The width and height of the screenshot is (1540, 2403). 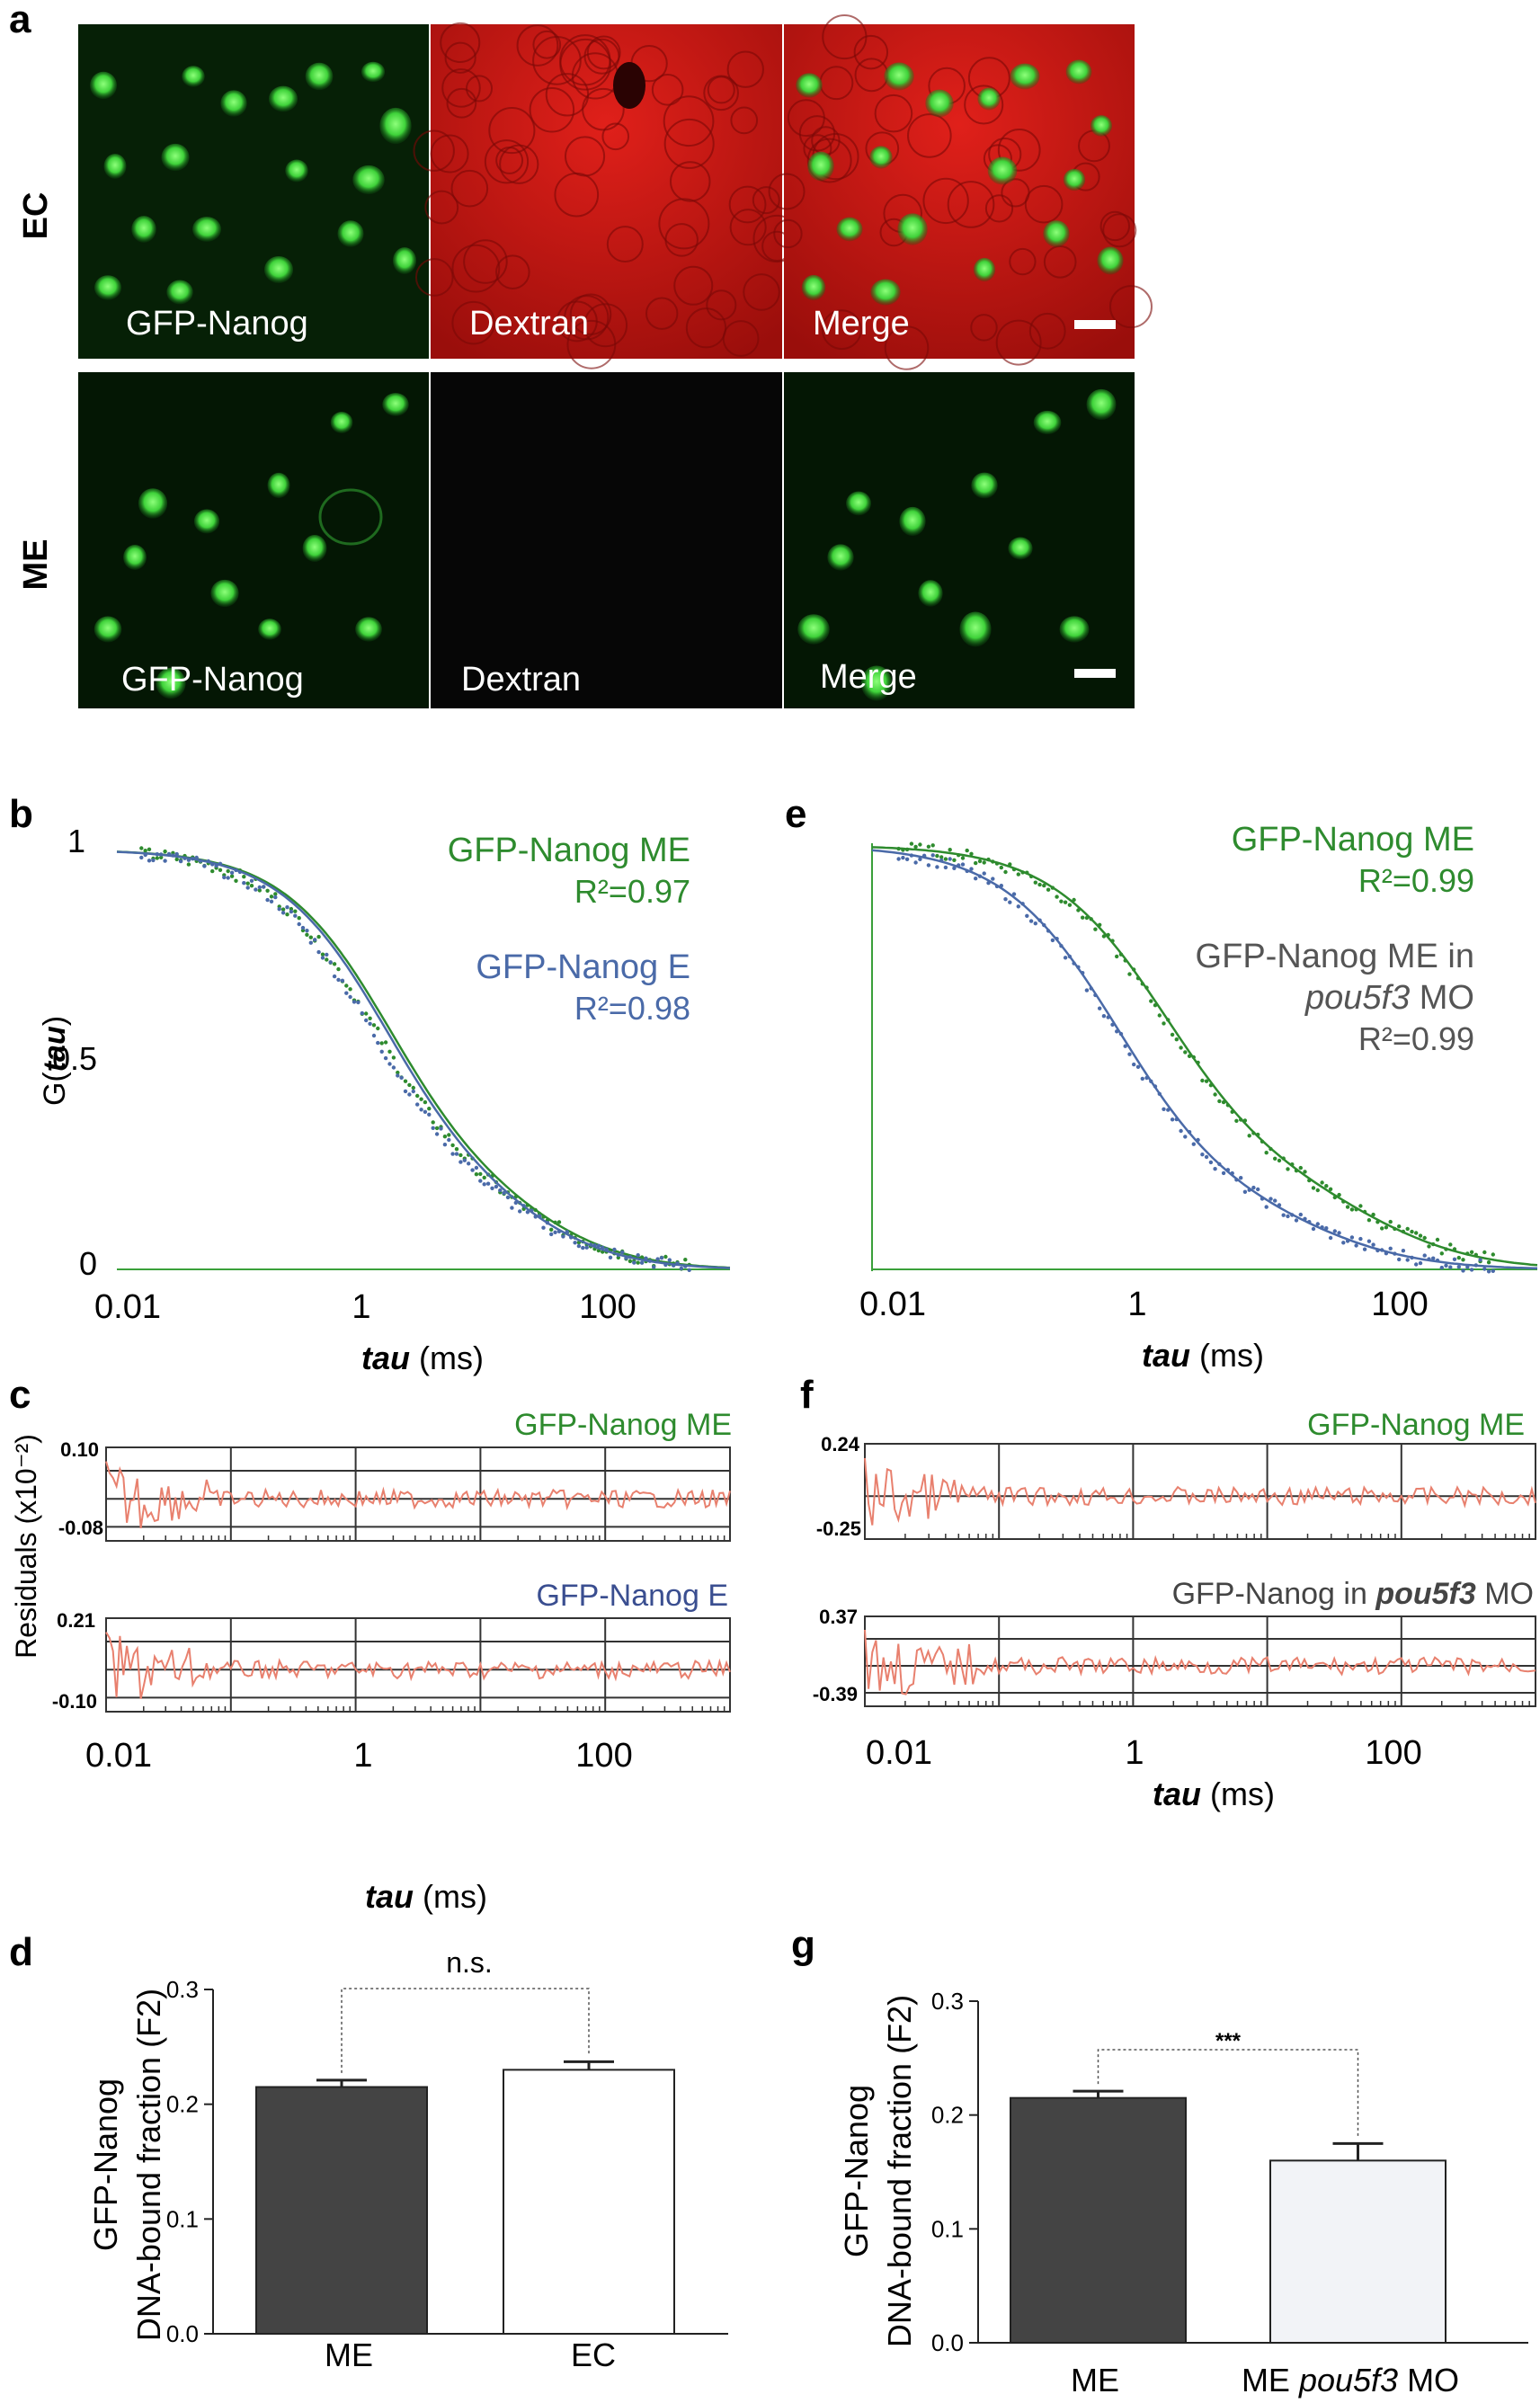 I want to click on x-tick: 1, so click(x=1136, y=1305).